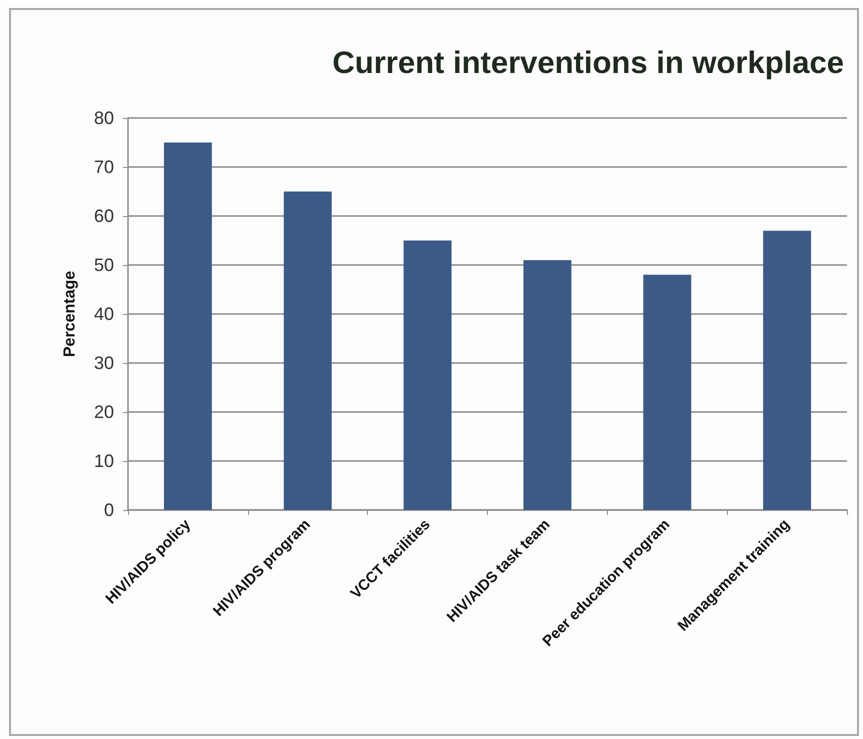 The width and height of the screenshot is (863, 739). I want to click on y-tick-label: 0, so click(109, 510).